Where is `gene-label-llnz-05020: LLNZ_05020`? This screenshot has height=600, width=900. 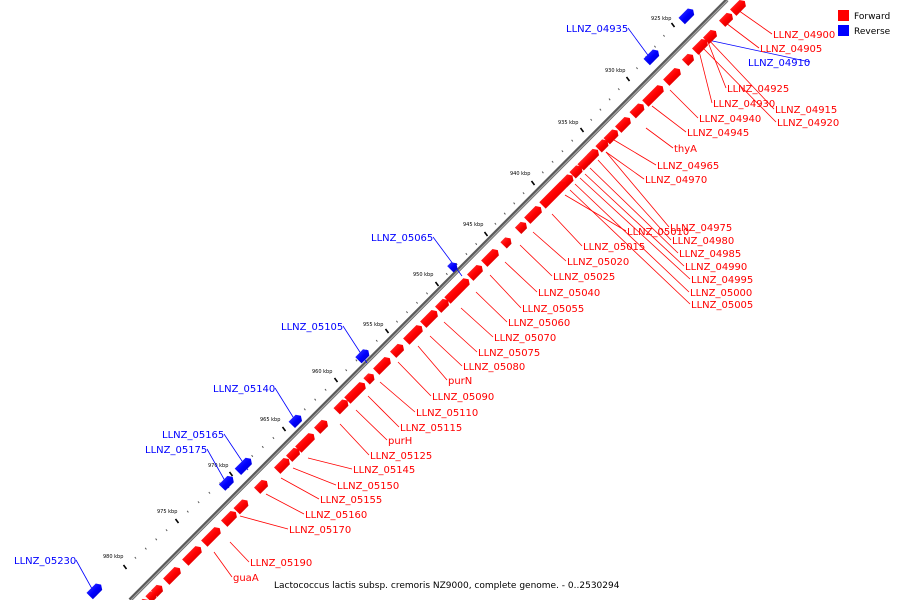 gene-label-llnz-05020: LLNZ_05020 is located at coordinates (598, 262).